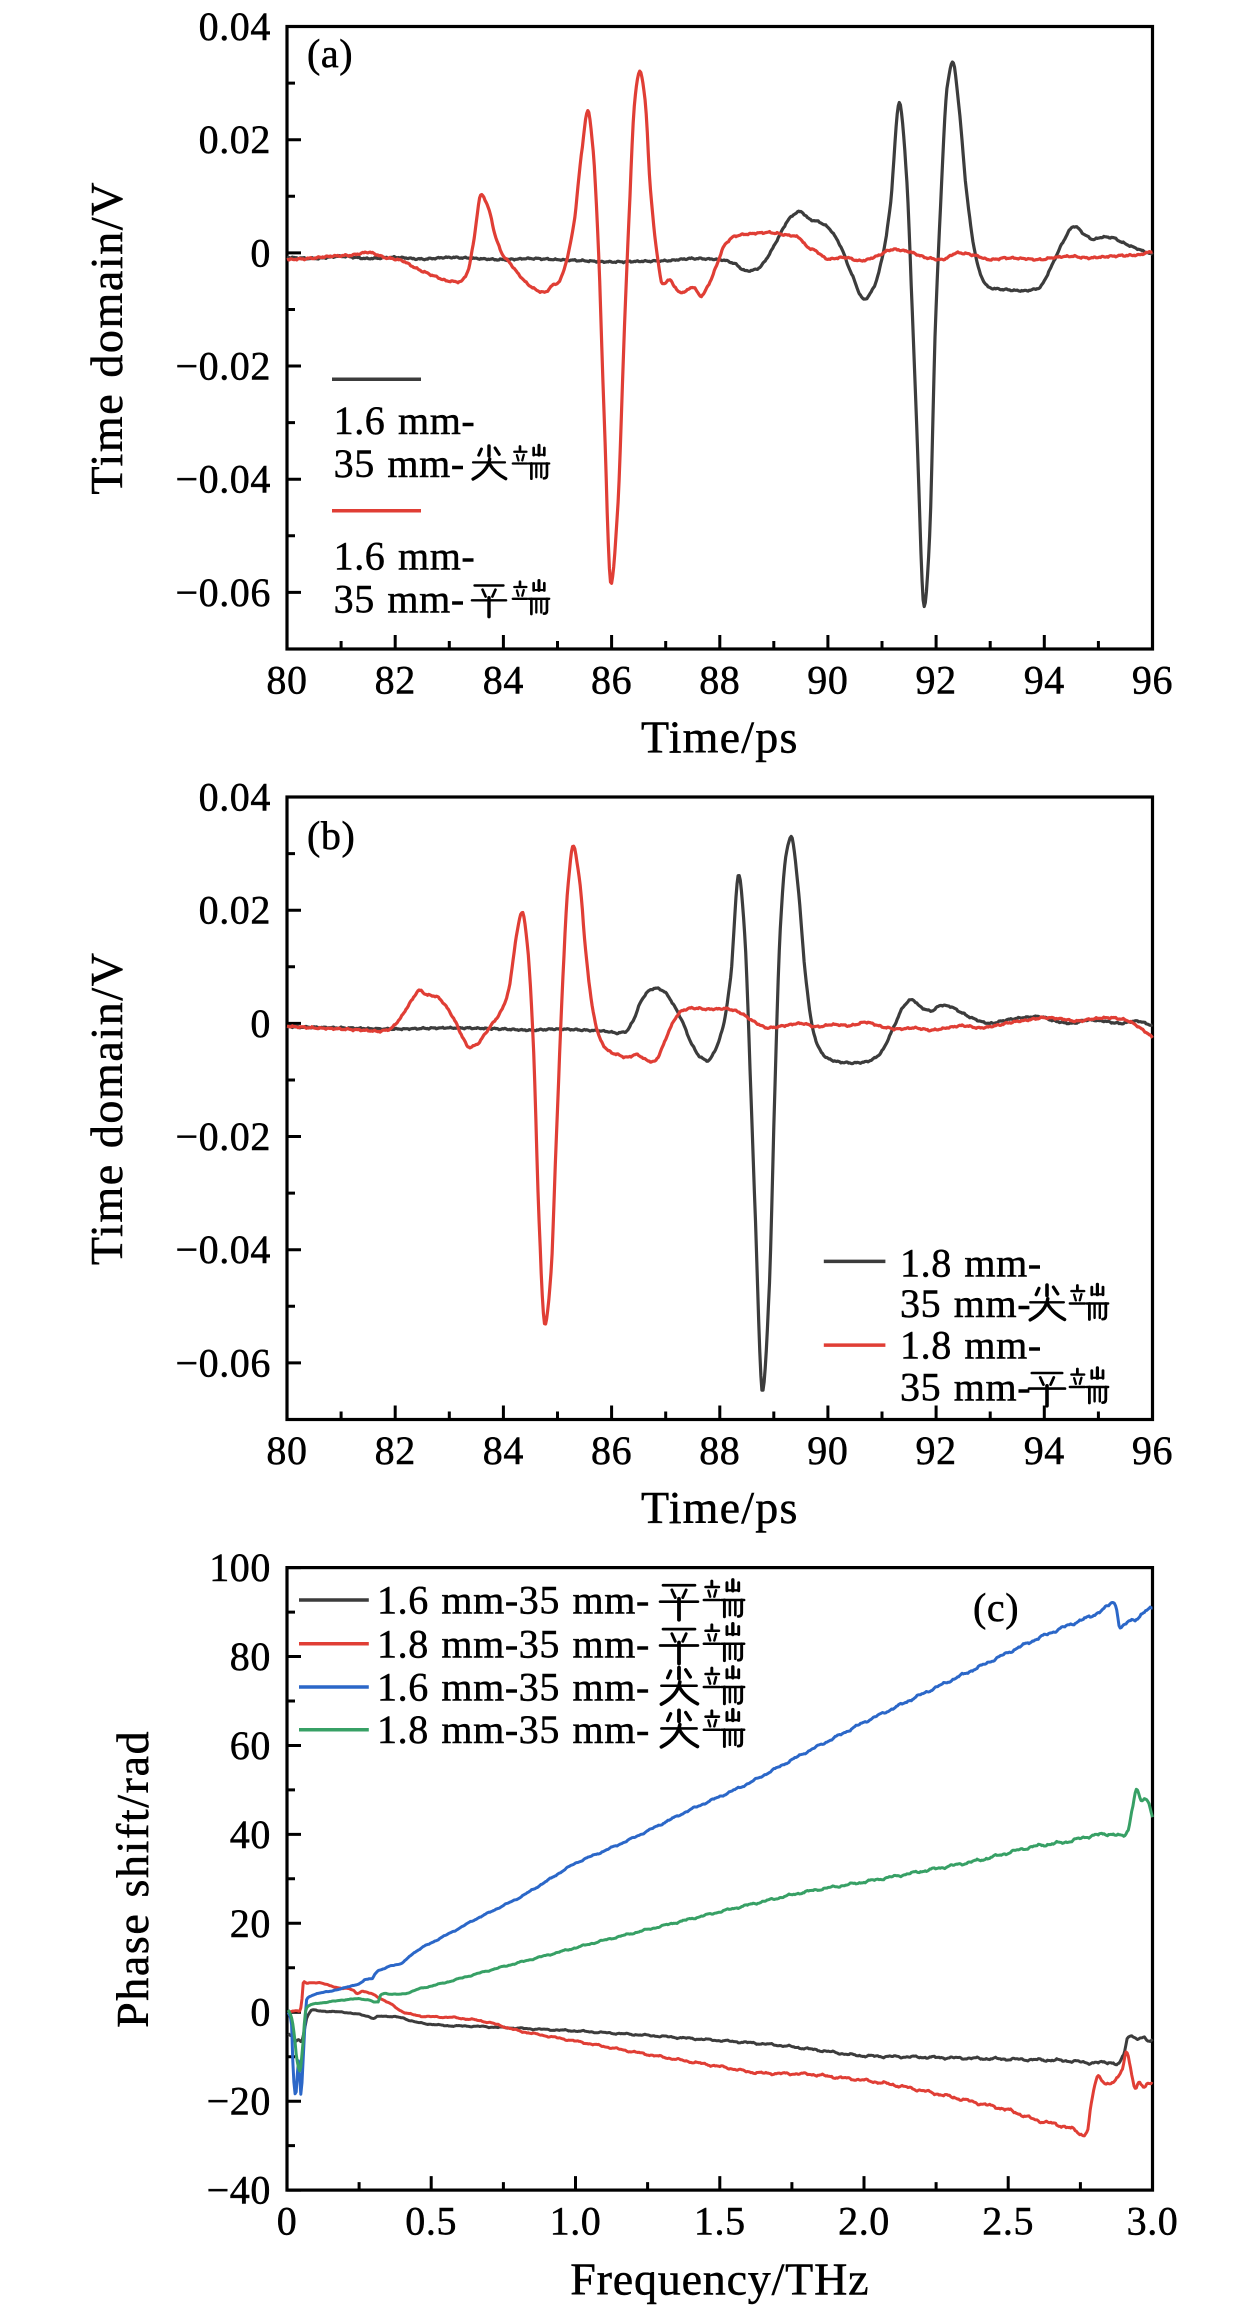 The height and width of the screenshot is (2316, 1260). Describe the element at coordinates (250, 1745) in the screenshot. I see `svg-text: 60` at that location.